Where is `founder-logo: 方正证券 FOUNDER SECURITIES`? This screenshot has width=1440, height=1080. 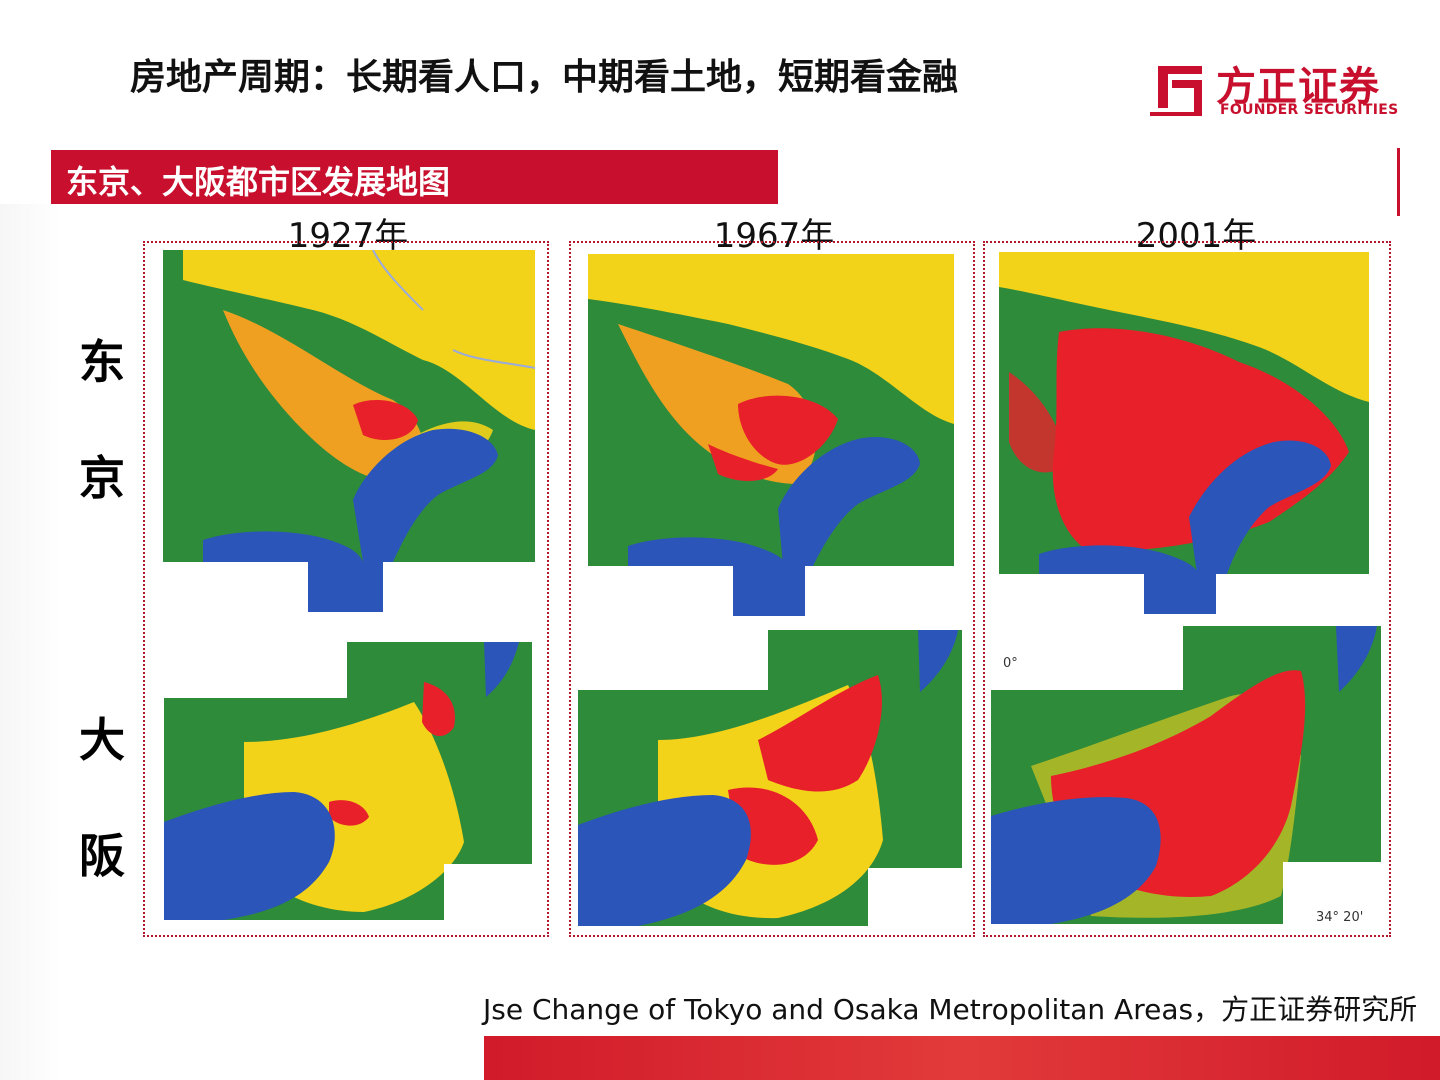 founder-logo: 方正证券 FOUNDER SECURITIES is located at coordinates (1275, 93).